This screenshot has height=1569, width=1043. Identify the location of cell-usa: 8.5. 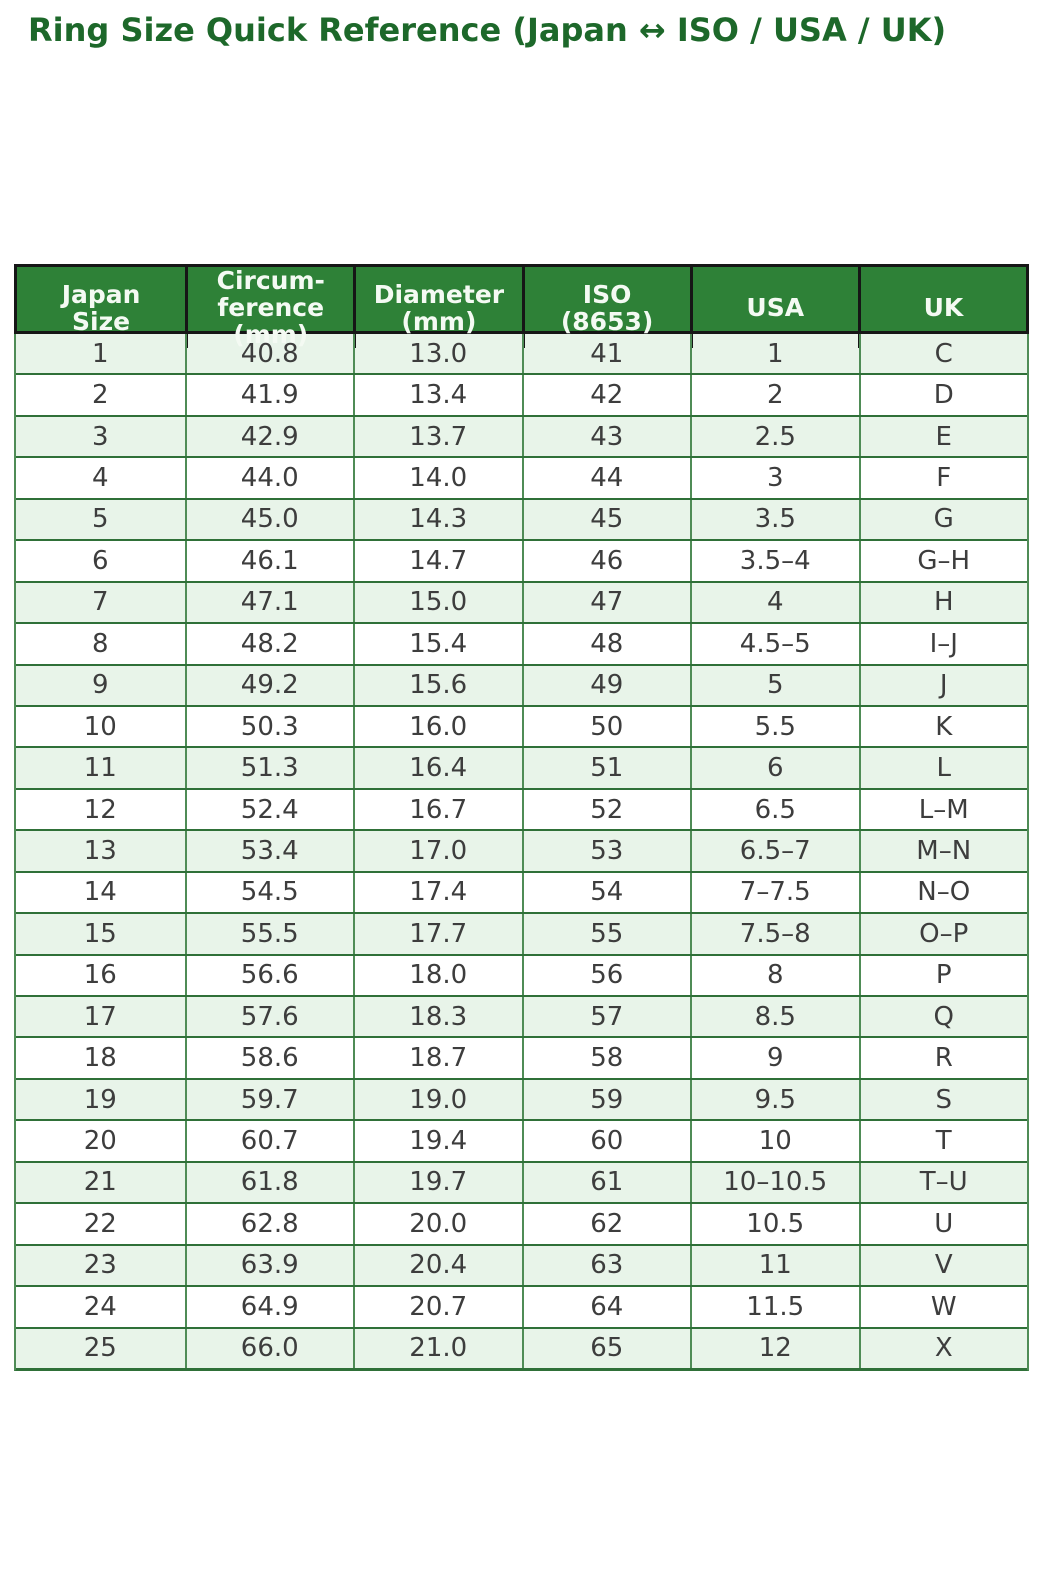
(774, 1017).